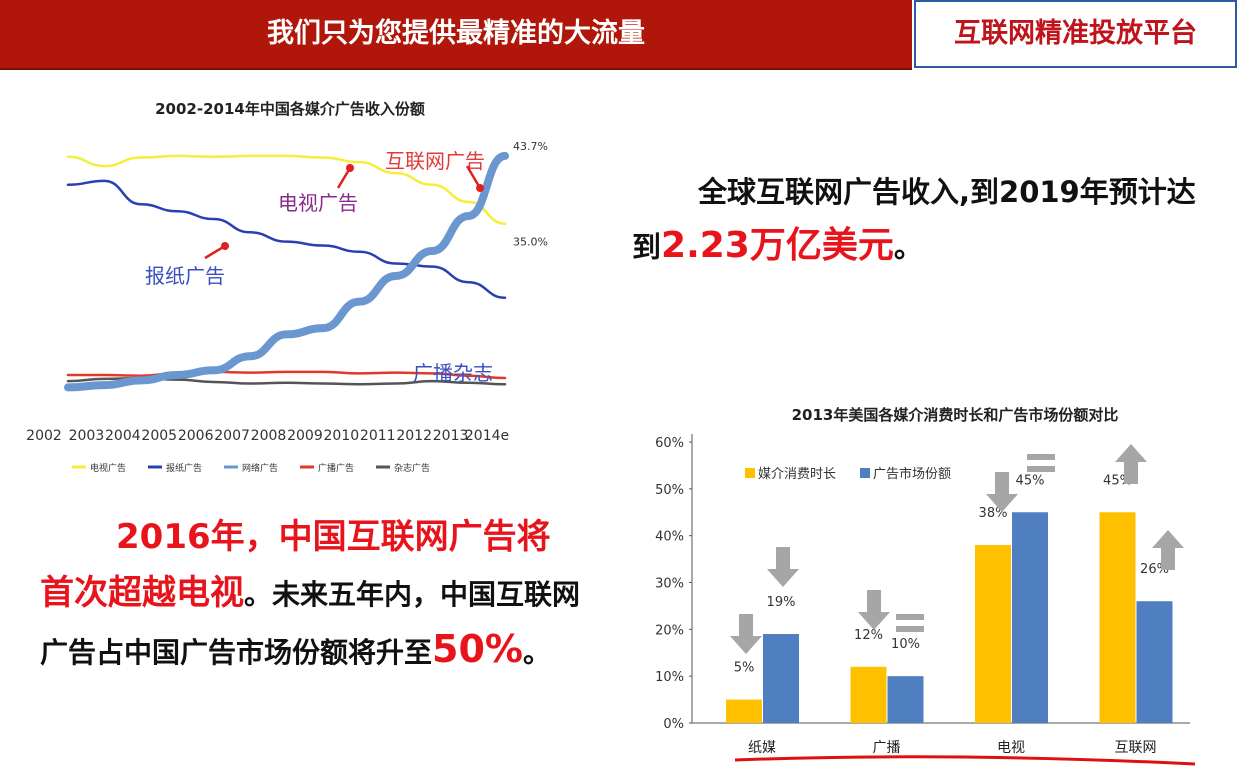 This screenshot has height=774, width=1241. Describe the element at coordinates (336, 468) in the screenshot. I see `legend-label: 广播广告` at that location.